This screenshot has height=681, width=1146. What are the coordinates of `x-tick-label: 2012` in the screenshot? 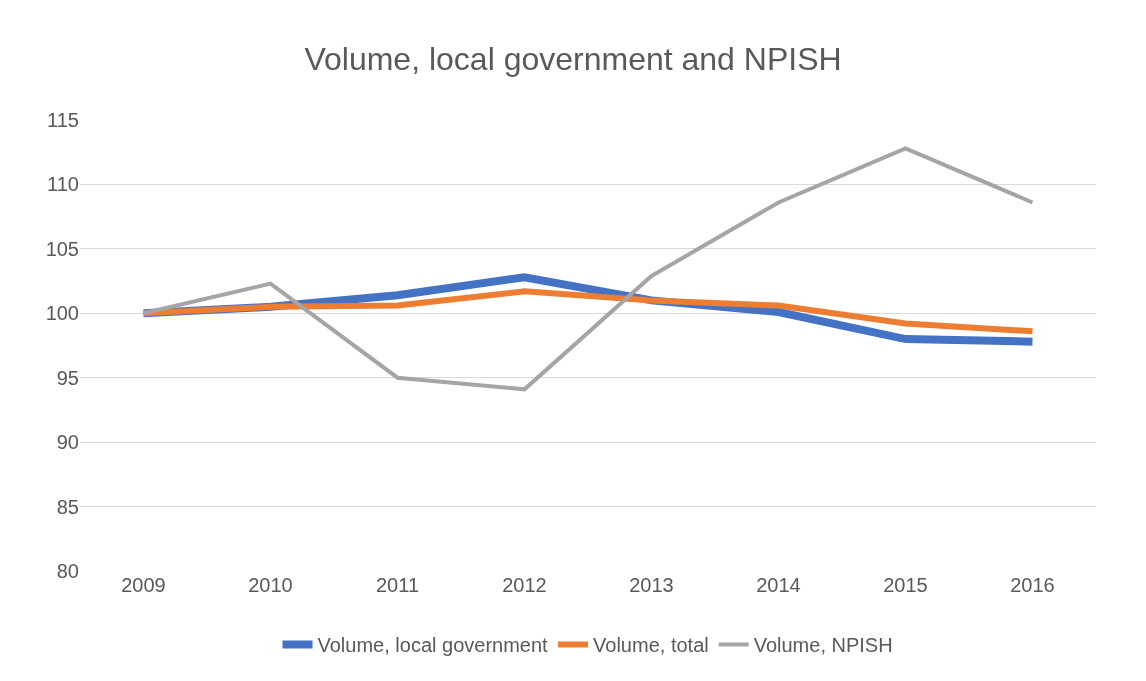 It's located at (524, 585).